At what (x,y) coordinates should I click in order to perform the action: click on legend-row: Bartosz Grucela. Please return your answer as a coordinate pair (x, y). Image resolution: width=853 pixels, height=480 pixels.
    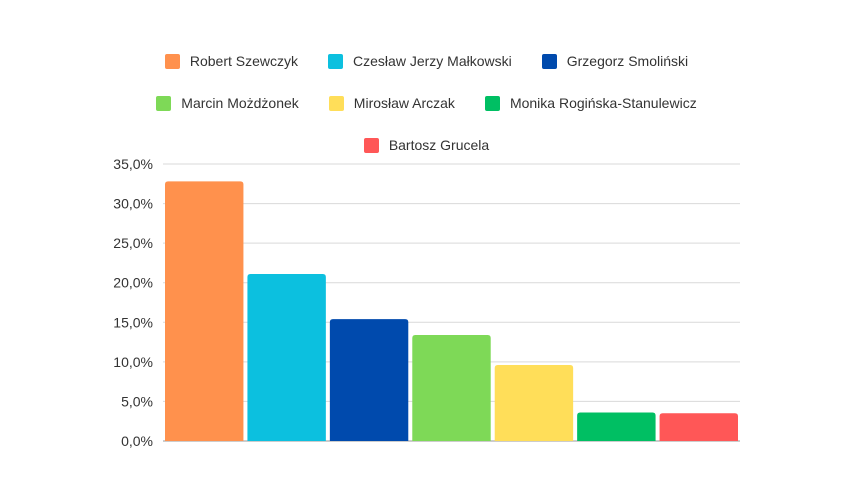
    Looking at the image, I should click on (426, 145).